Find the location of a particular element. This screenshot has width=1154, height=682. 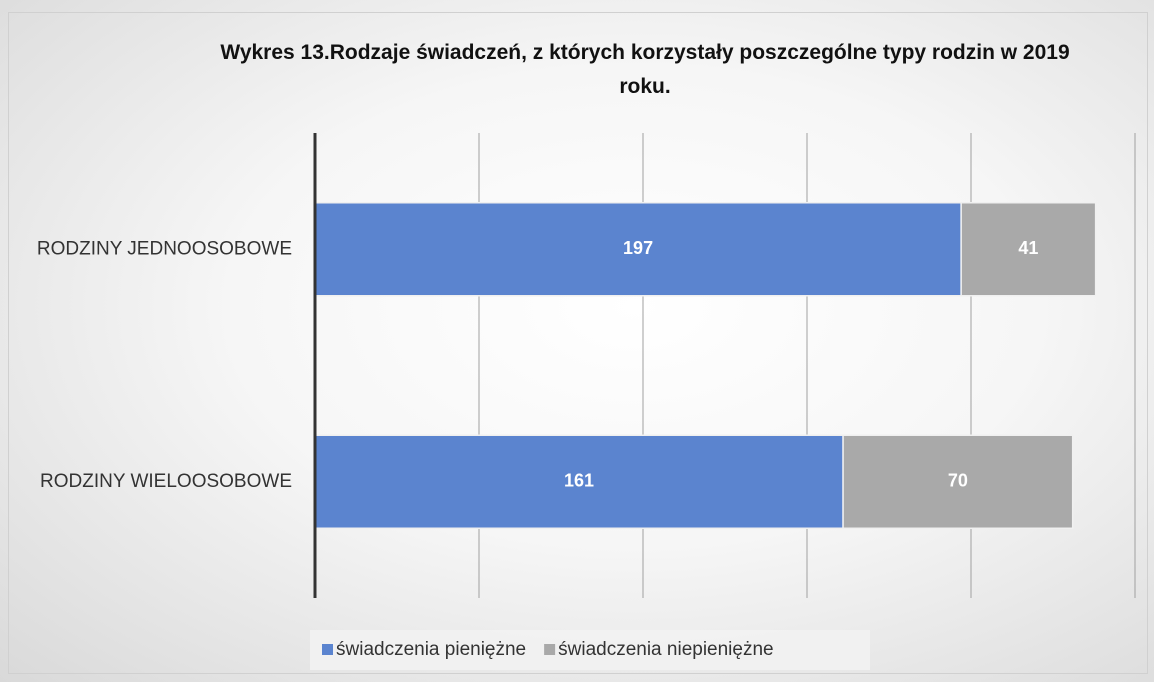

legend-box is located at coordinates (590, 650).